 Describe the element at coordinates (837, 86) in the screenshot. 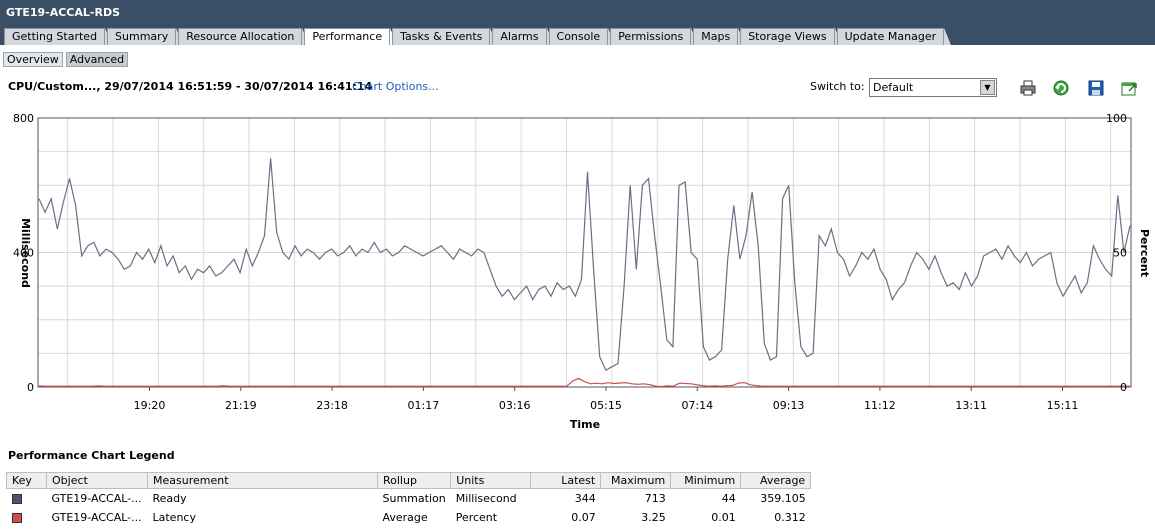

I see `switch-to-label: Switch to:` at that location.